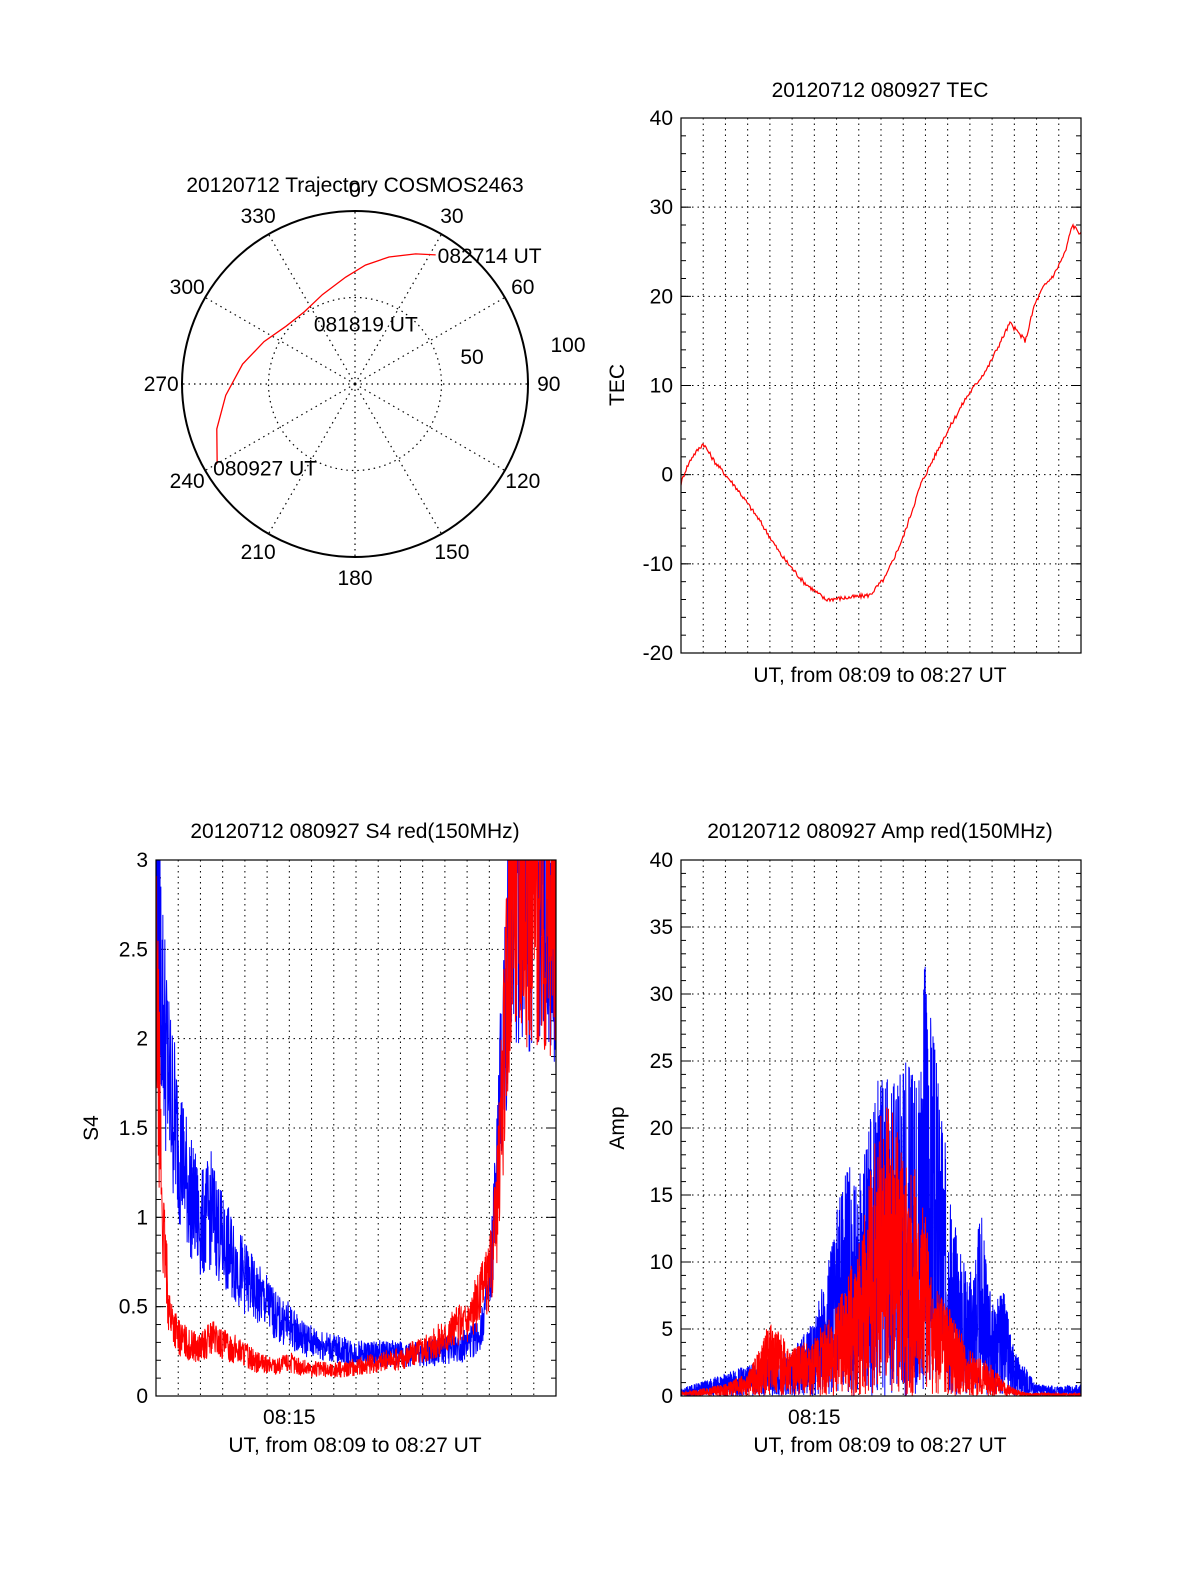 The image size is (1200, 1575). I want to click on polar-outer-circle, so click(355, 384).